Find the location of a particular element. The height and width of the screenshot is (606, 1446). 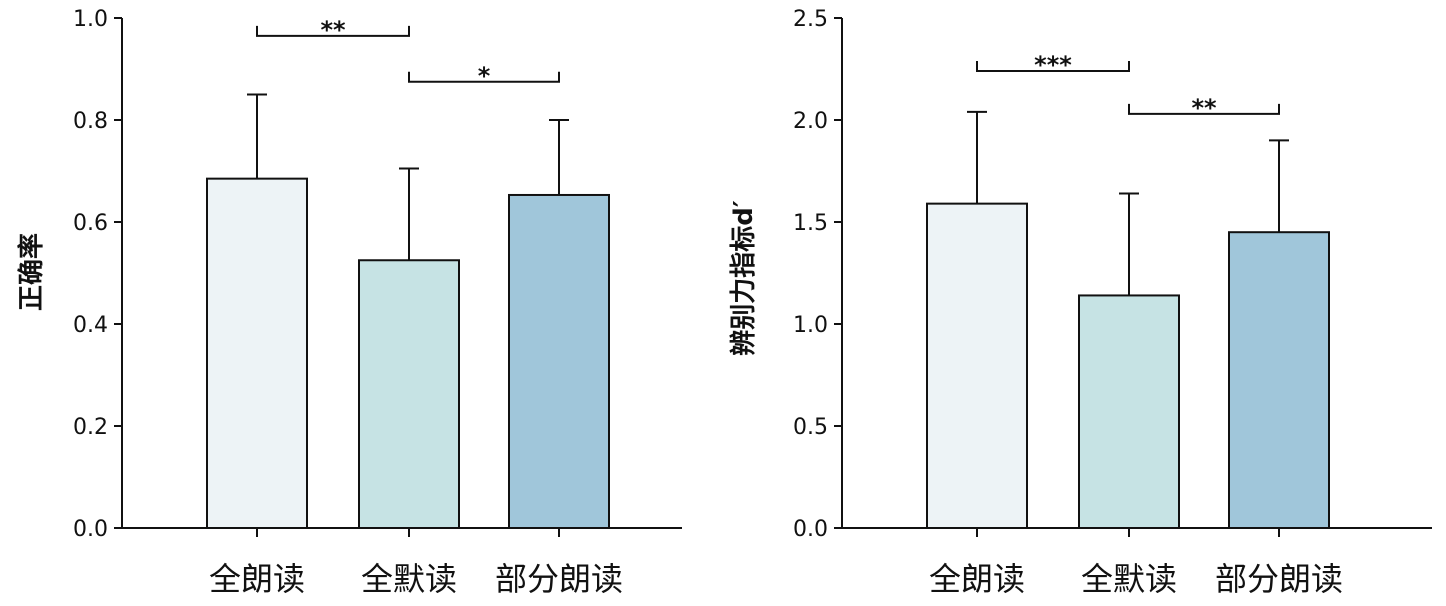

y-axis-label: 正确率 is located at coordinates (31, 272).